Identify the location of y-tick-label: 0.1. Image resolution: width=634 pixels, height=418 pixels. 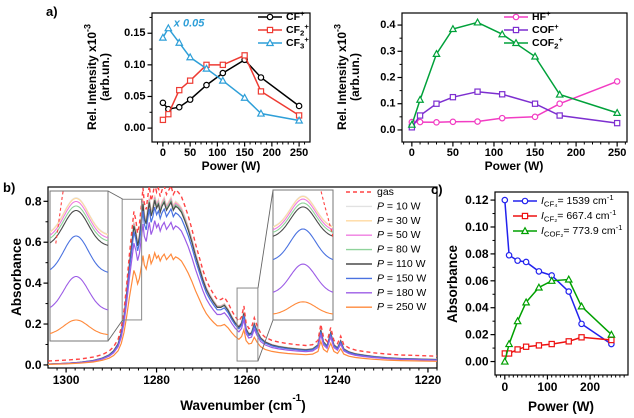
(387, 104).